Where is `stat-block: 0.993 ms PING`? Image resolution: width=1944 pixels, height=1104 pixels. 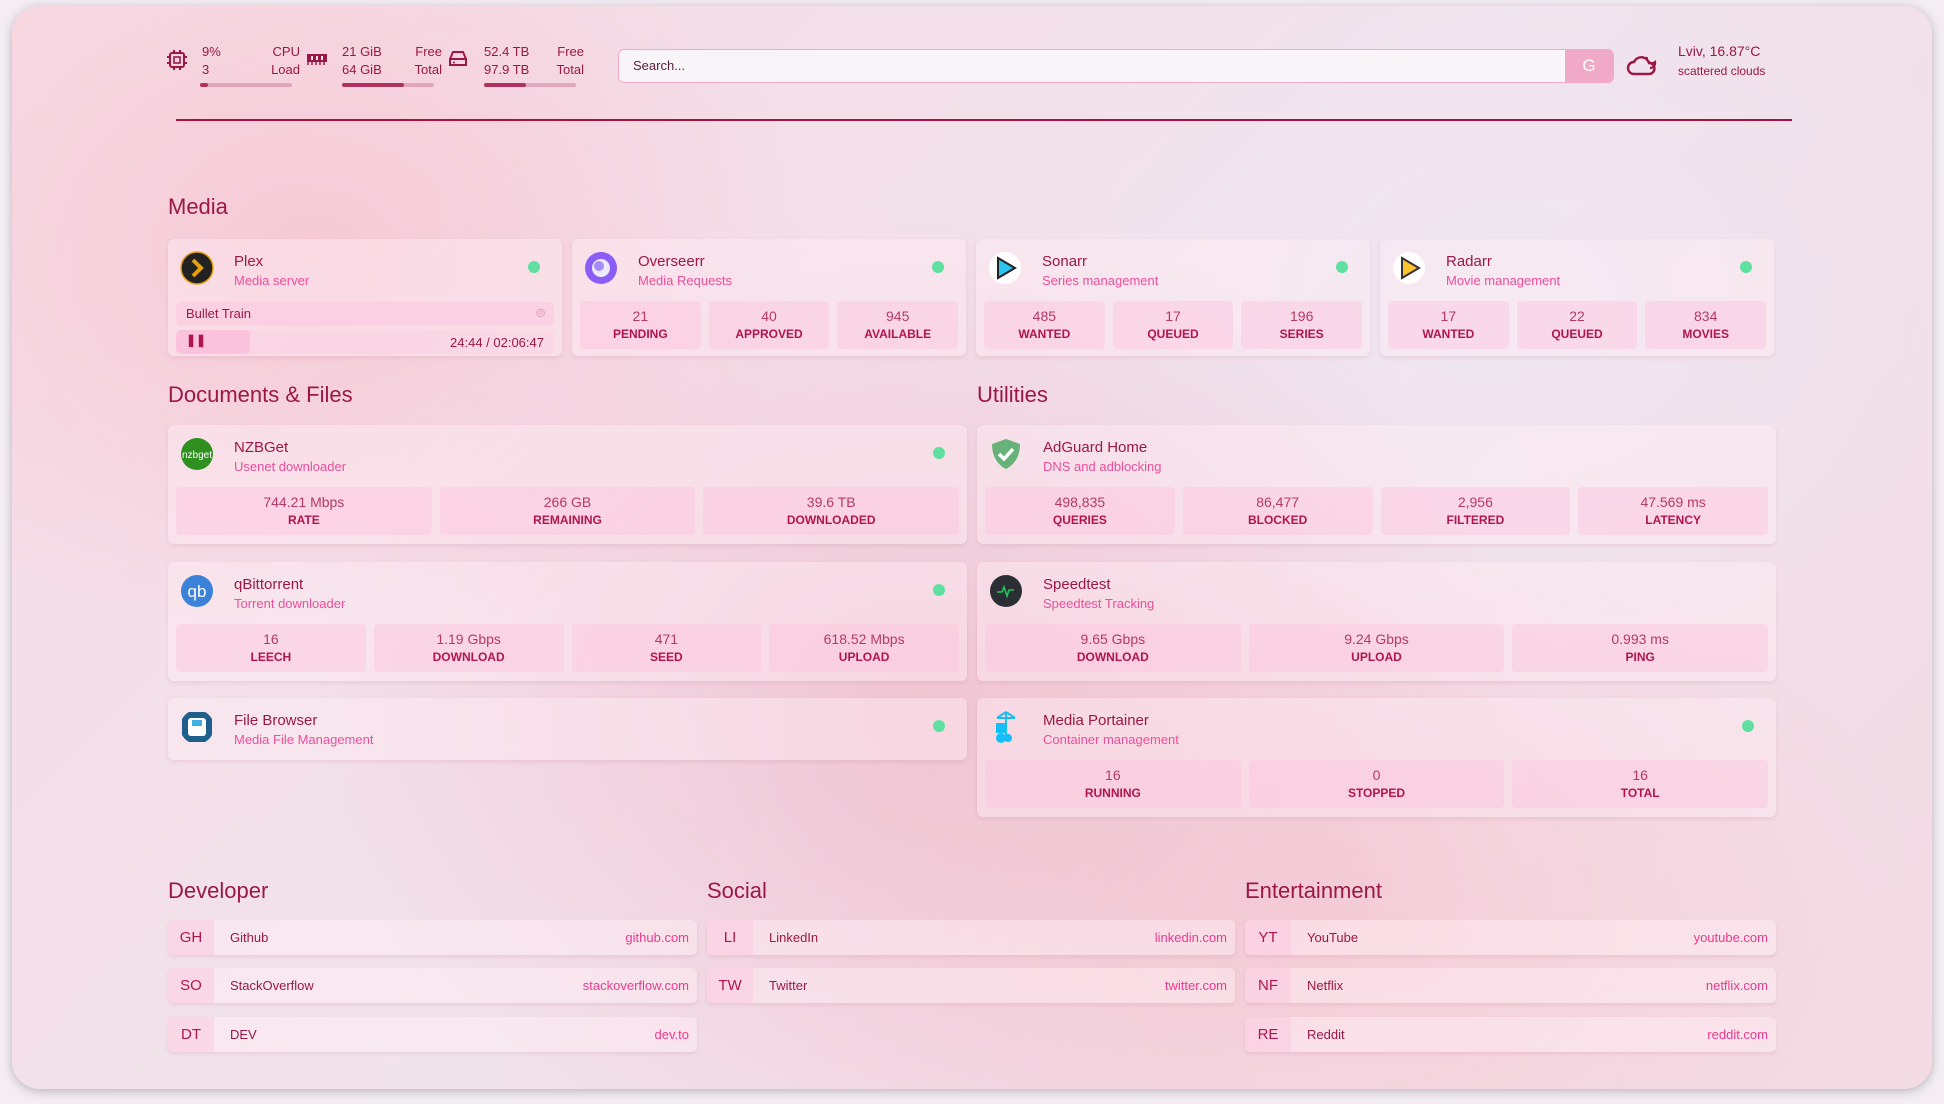 stat-block: 0.993 ms PING is located at coordinates (1640, 648).